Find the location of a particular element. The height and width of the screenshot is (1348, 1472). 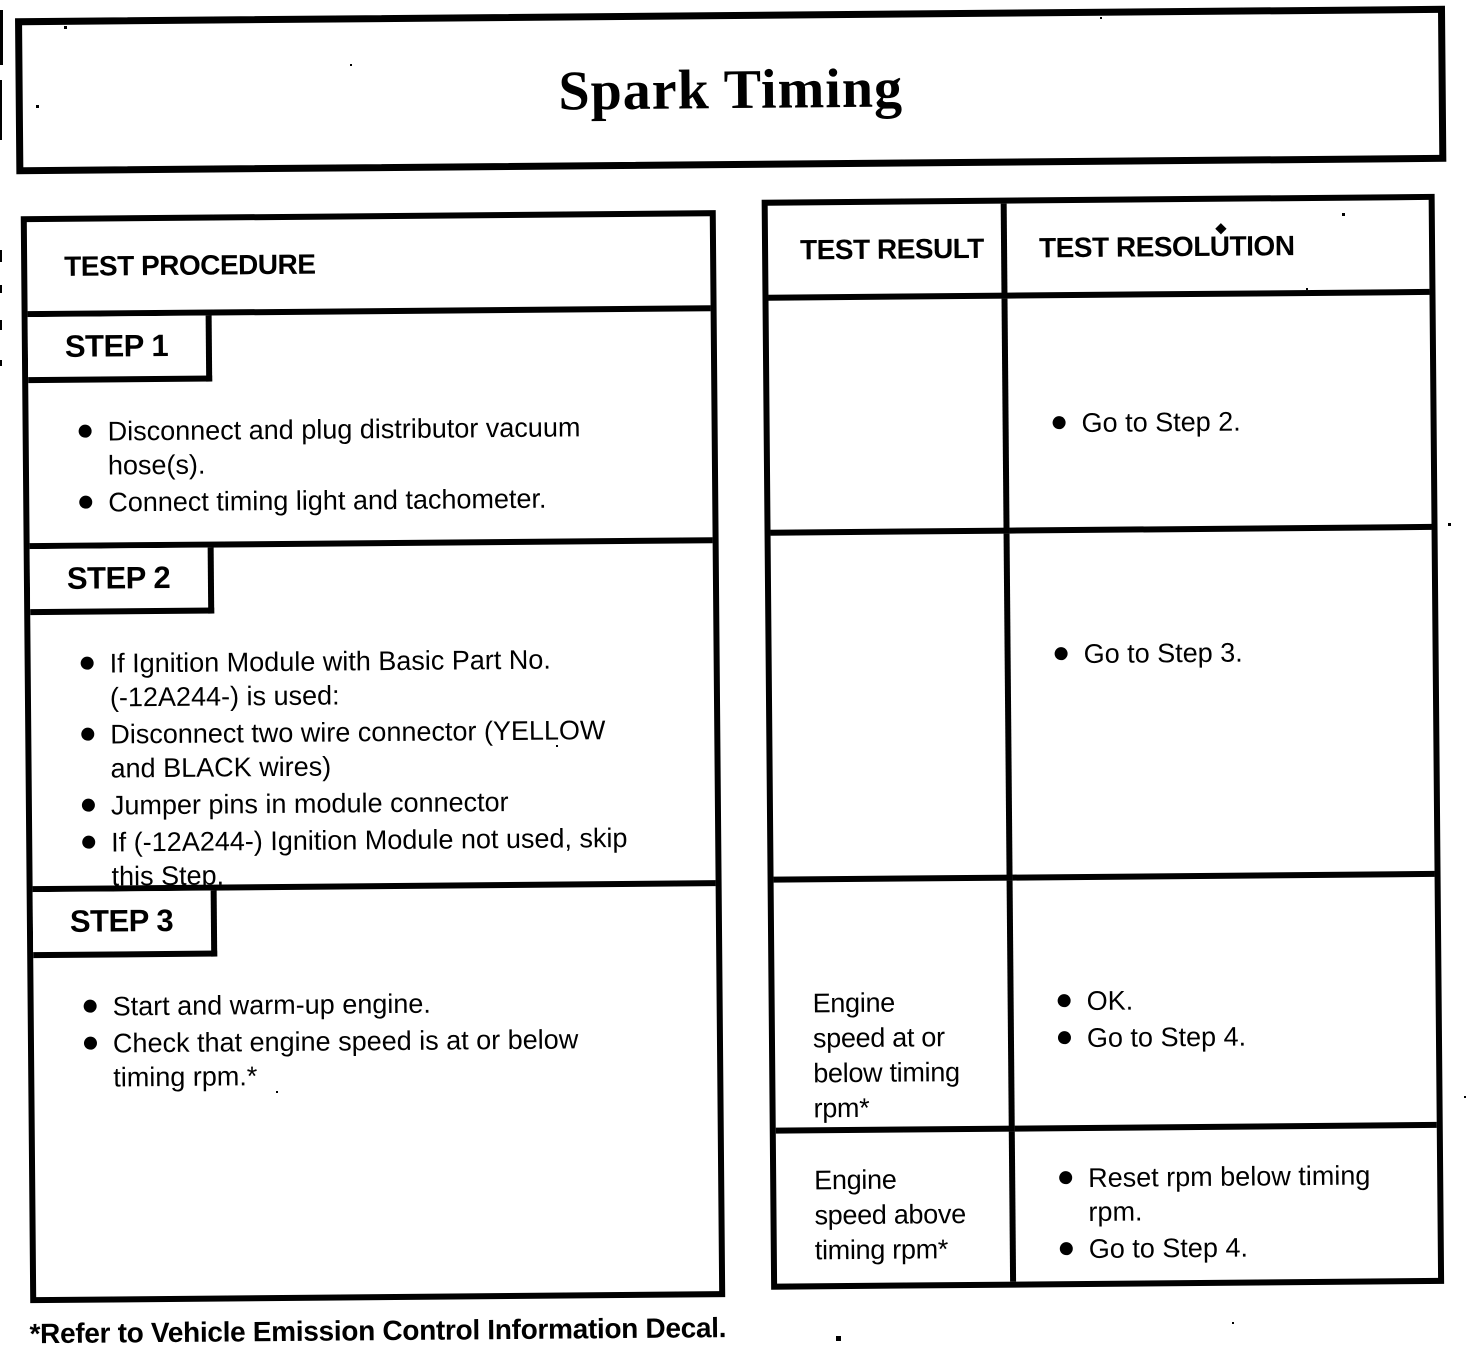

title-box: Spark Timing is located at coordinates (731, 90).